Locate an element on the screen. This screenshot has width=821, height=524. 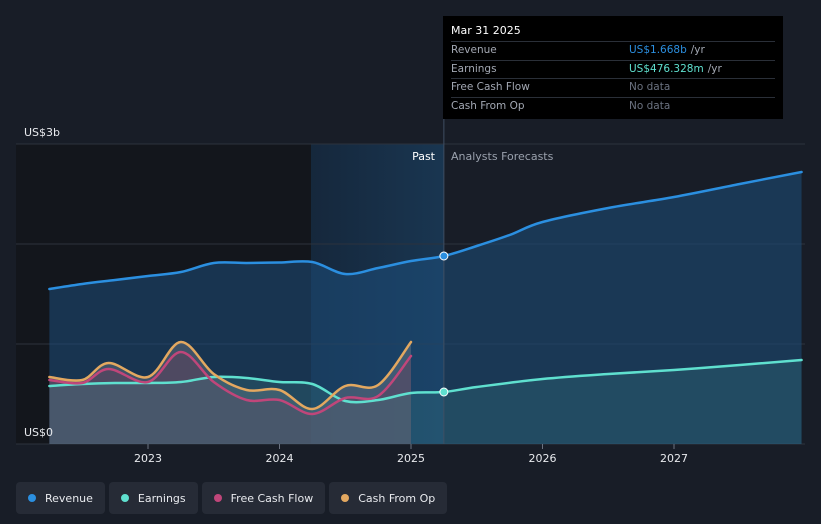
legend-item-revenue: Revenue is located at coordinates (60, 498).